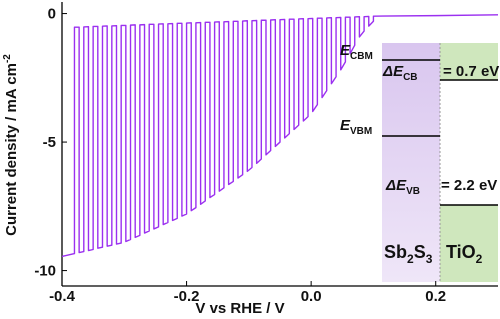  I want to click on y-axis-label: Current density / mA cm-2, so click(11, 145).